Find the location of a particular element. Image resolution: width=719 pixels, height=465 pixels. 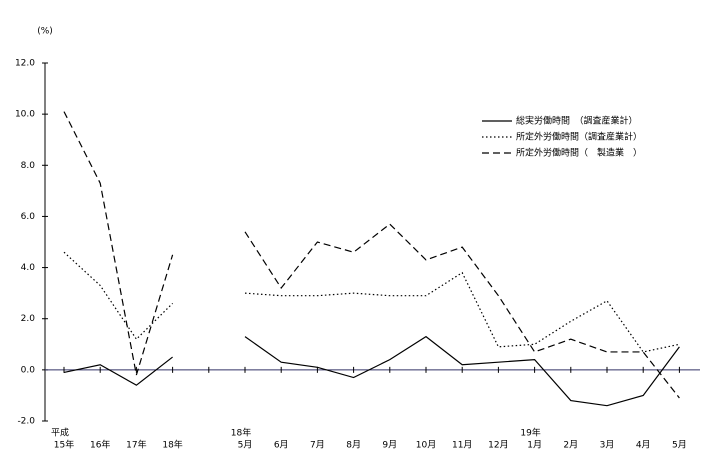

x-tick-group-label: 18年 is located at coordinates (241, 433).